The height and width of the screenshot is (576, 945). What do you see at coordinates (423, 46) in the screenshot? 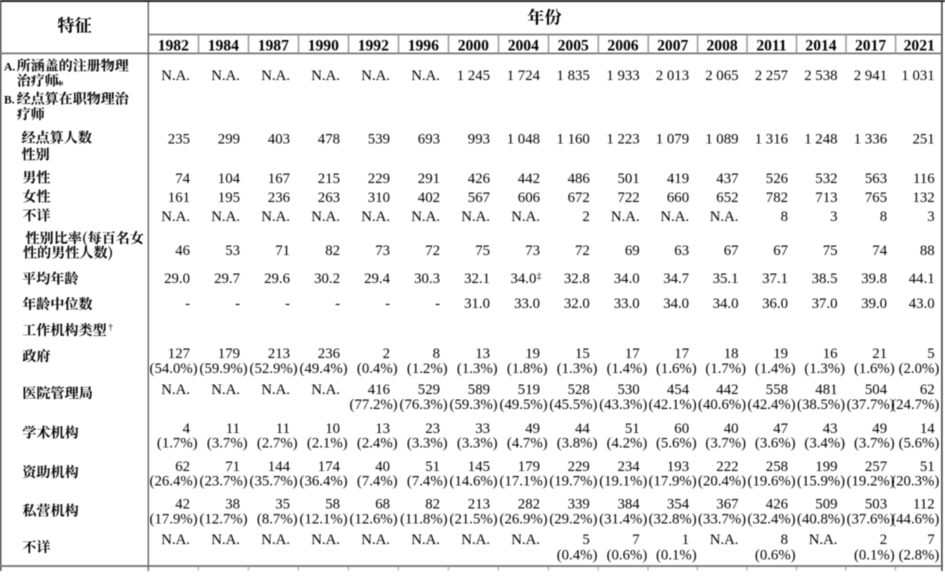
I see `svg-text: 1996` at bounding box center [423, 46].